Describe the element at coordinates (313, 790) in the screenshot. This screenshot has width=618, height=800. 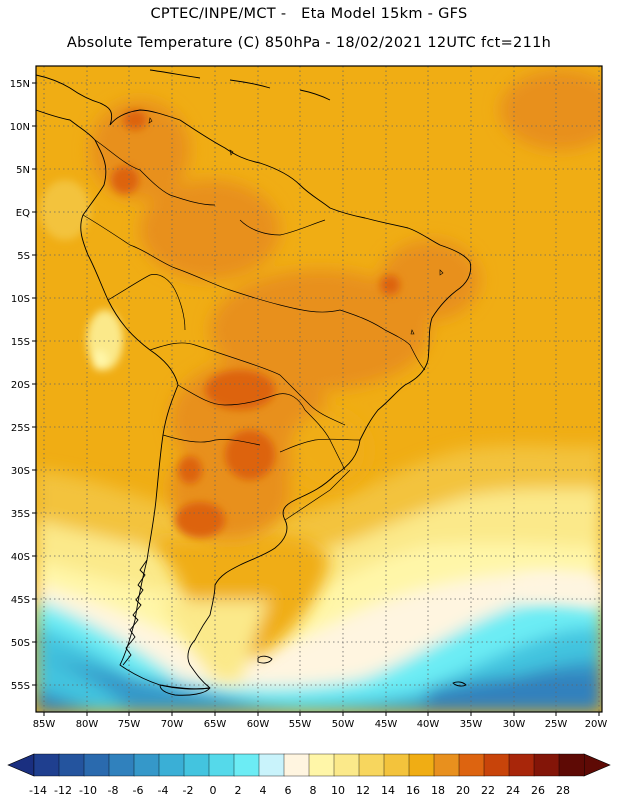
I see `colorbar-label: 8` at that location.